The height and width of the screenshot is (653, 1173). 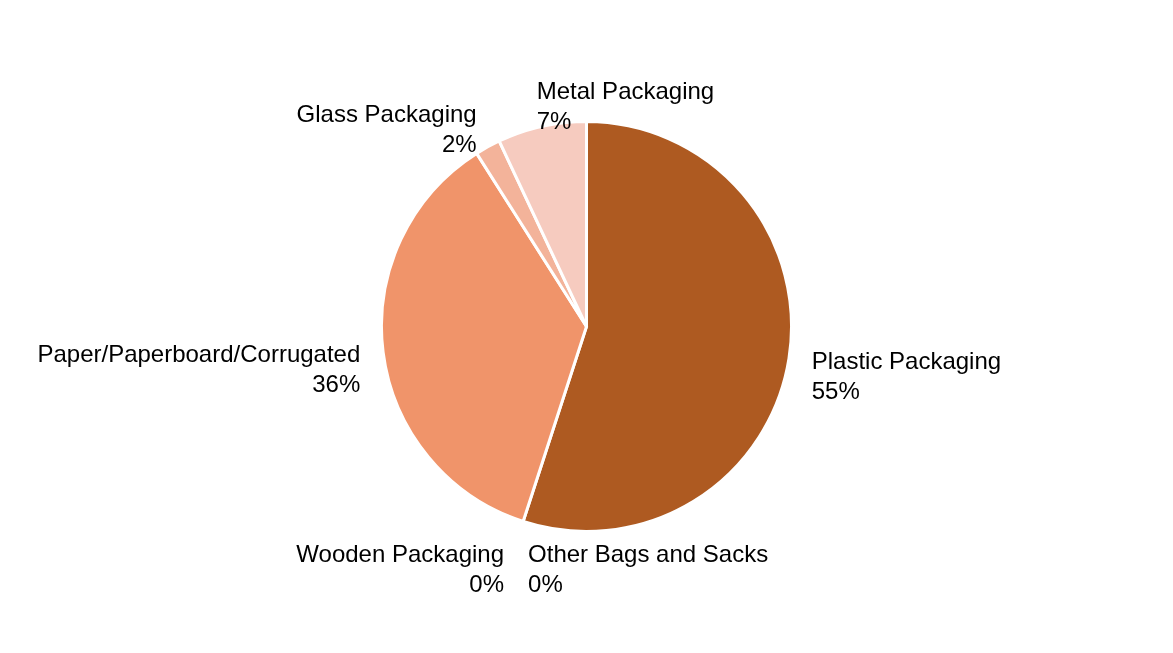 I want to click on data-label: 55%, so click(x=835, y=391).